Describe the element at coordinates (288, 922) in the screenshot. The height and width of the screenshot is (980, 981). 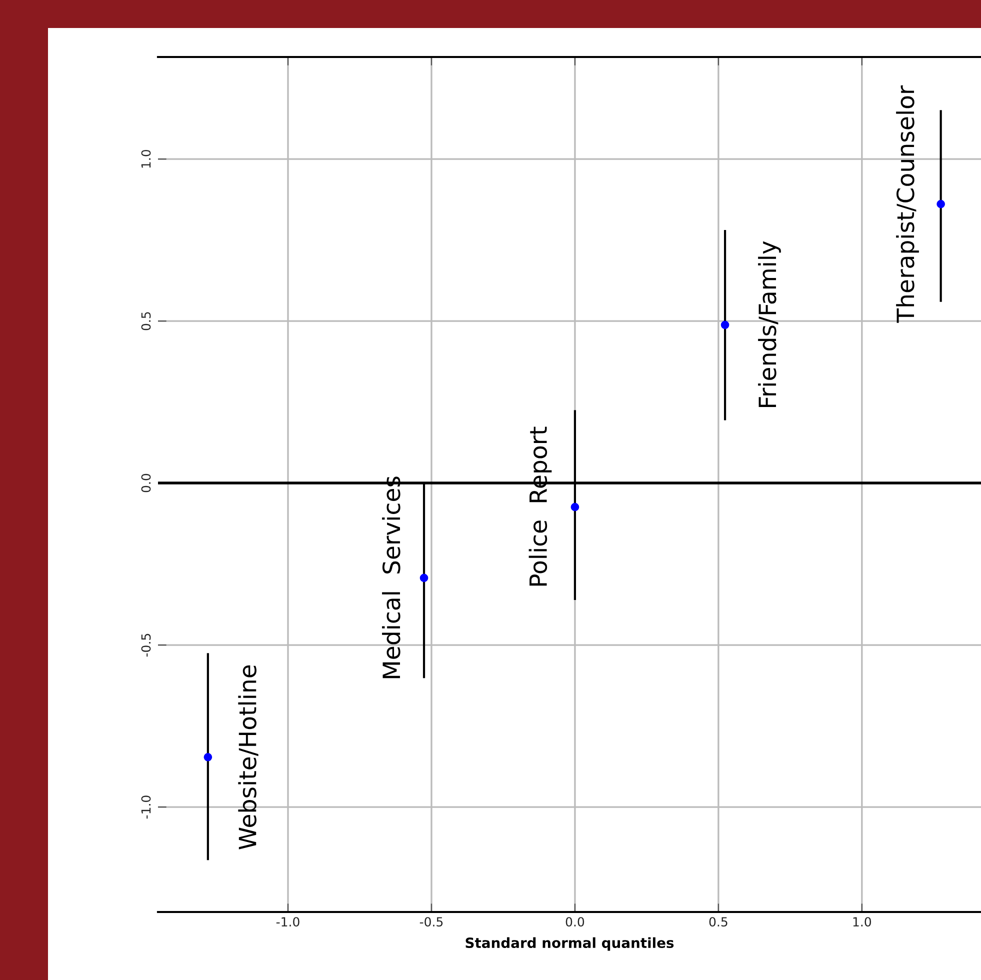
I see `x-tick-label: -1.0` at that location.